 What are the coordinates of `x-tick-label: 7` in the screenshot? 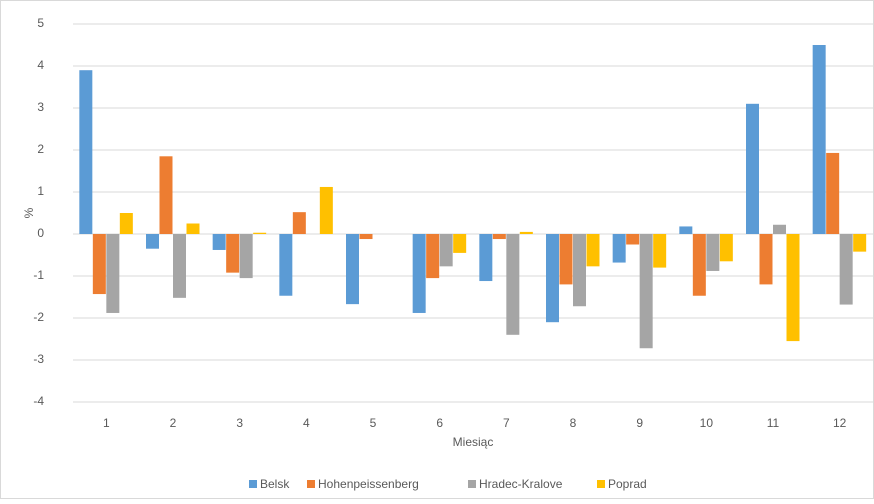 It's located at (506, 423).